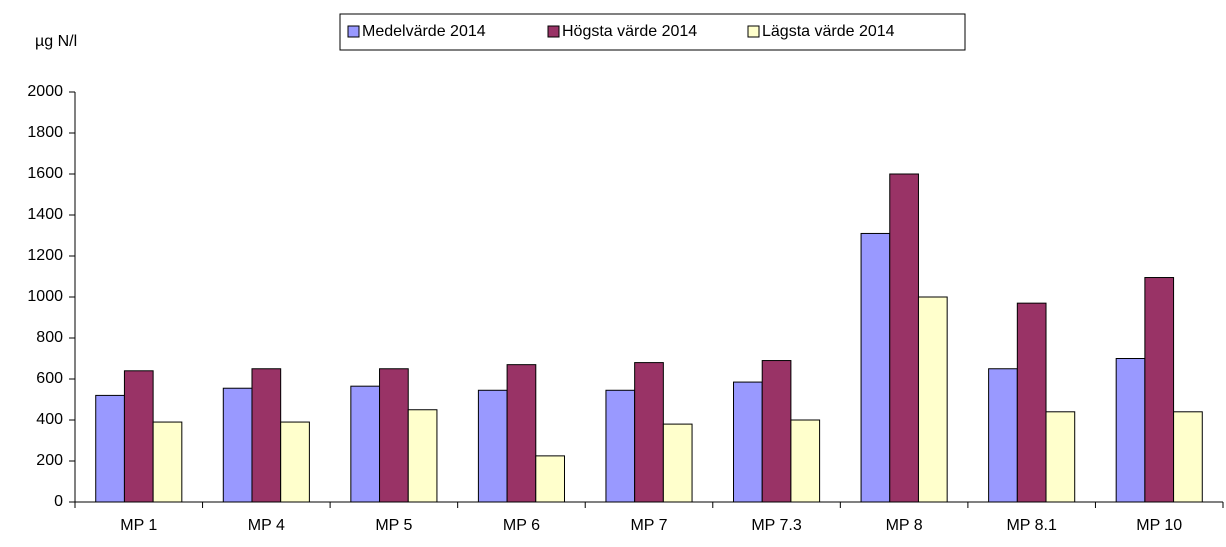 Image resolution: width=1226 pixels, height=547 pixels. Describe the element at coordinates (45, 255) in the screenshot. I see `y-tick-label: 1200` at that location.